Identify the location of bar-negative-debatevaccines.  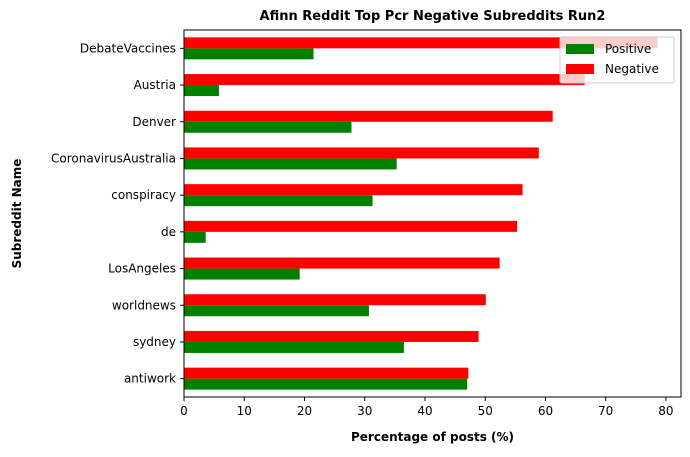
(421, 43).